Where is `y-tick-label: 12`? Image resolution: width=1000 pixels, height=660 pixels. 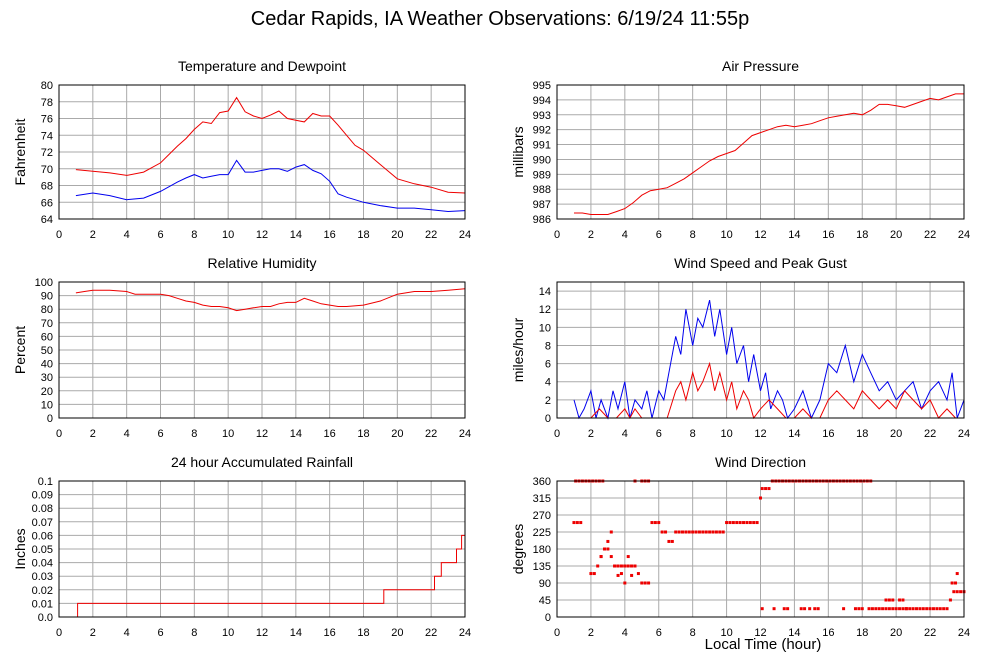 y-tick-label: 12 is located at coordinates (545, 310).